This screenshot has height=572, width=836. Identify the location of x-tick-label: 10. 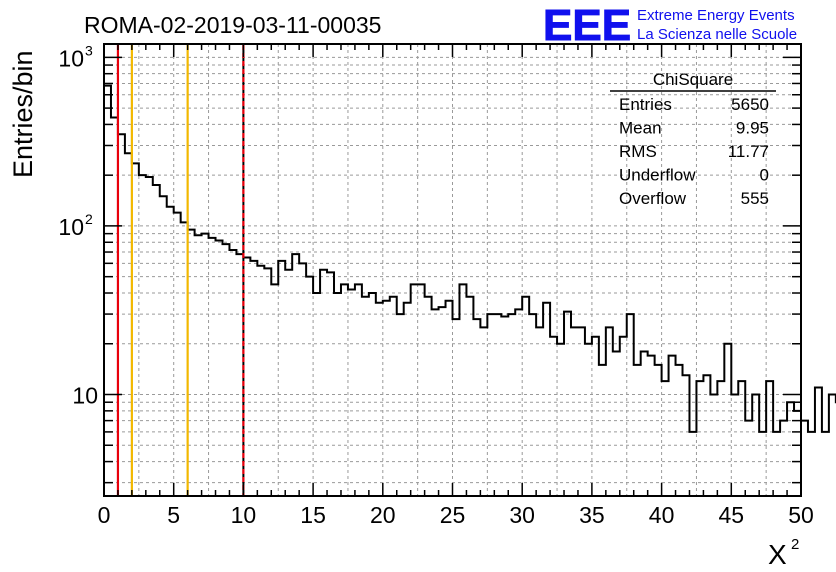
(244, 515).